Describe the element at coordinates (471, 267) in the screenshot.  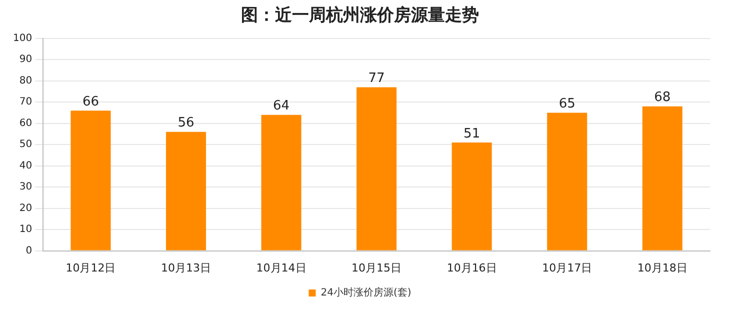
I see `x-tick-label: 10月16日` at that location.